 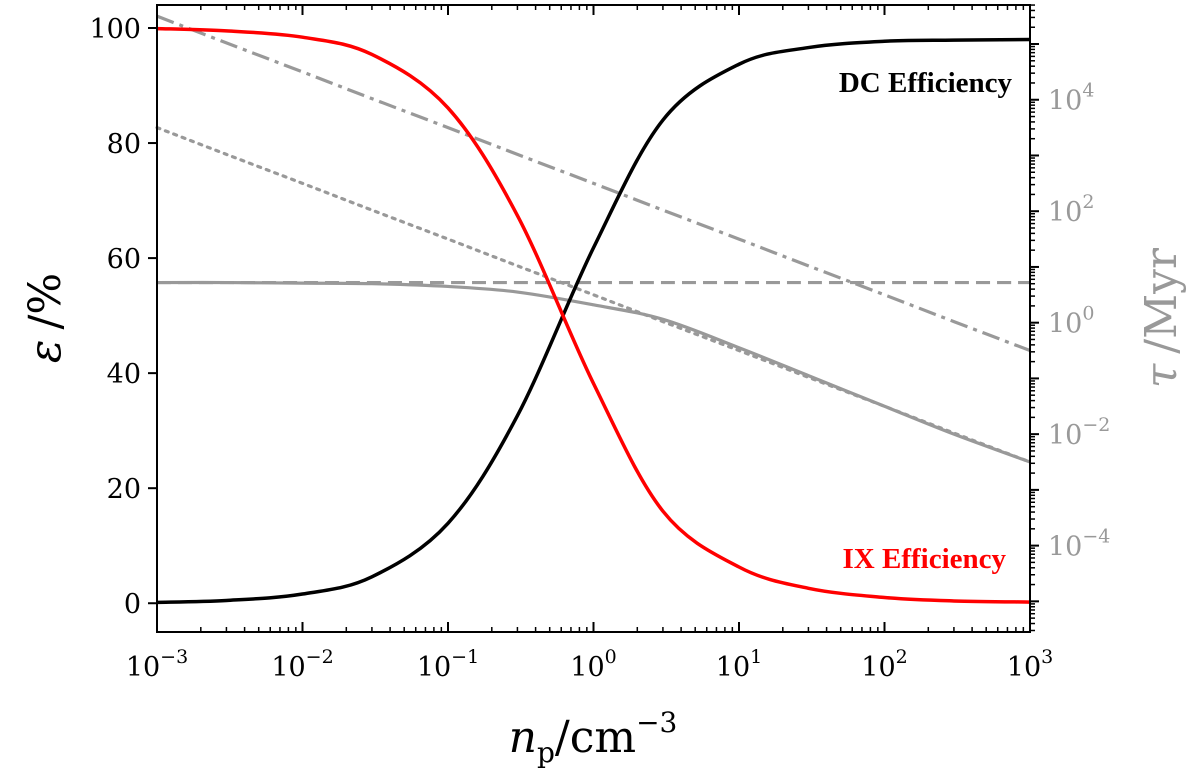 I want to click on x-tick-label: 10⁰, so click(x=593, y=664).